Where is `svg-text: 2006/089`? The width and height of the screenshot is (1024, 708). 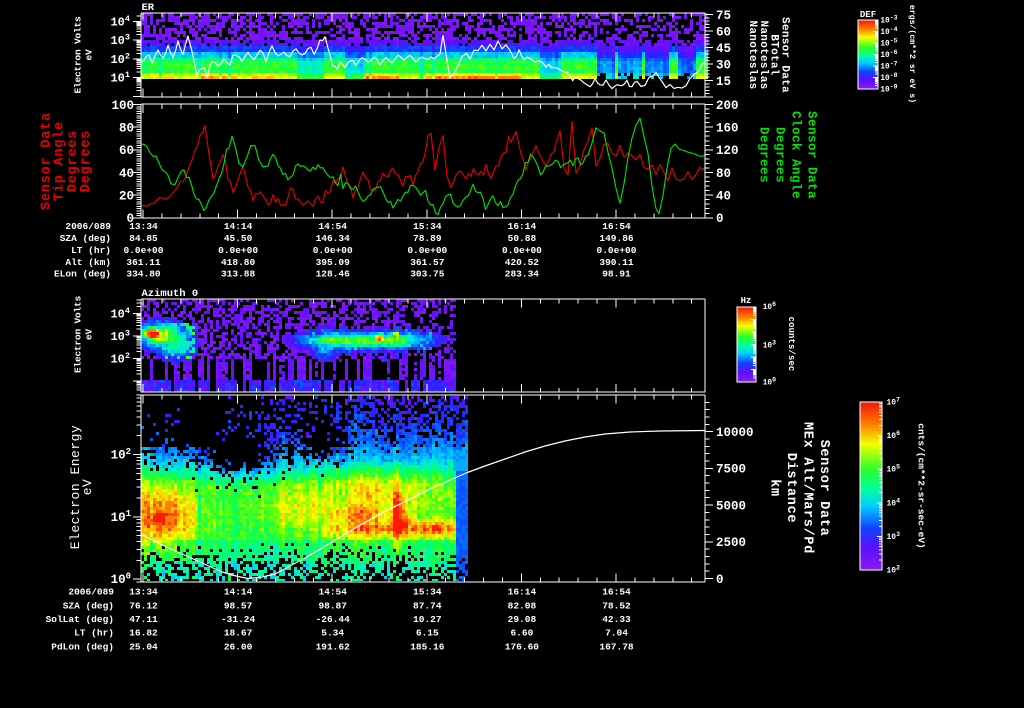 svg-text: 2006/089 is located at coordinates (88, 226).